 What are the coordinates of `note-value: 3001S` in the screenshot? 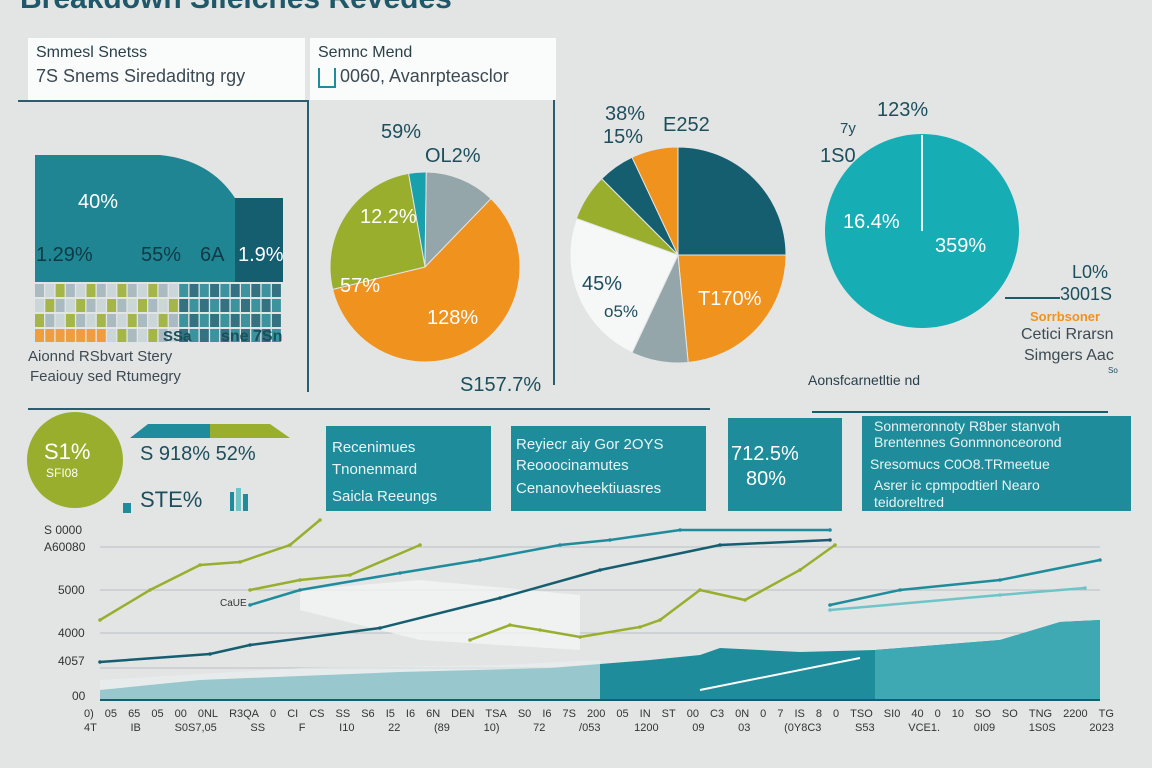 It's located at (1086, 294).